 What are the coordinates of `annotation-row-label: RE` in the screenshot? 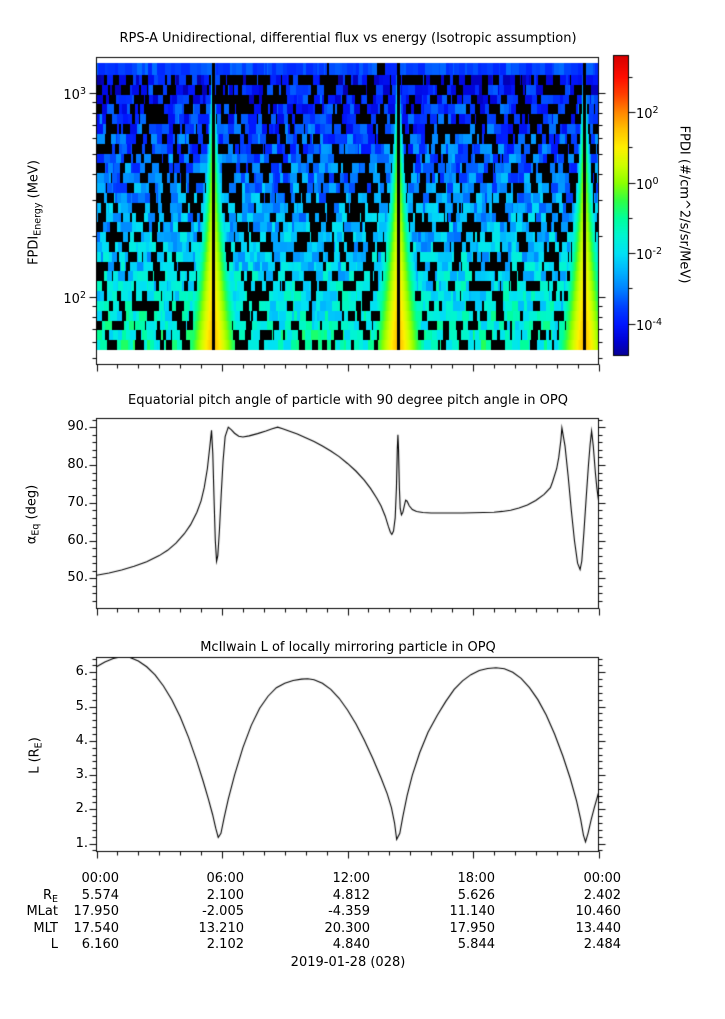 It's located at (50, 896).